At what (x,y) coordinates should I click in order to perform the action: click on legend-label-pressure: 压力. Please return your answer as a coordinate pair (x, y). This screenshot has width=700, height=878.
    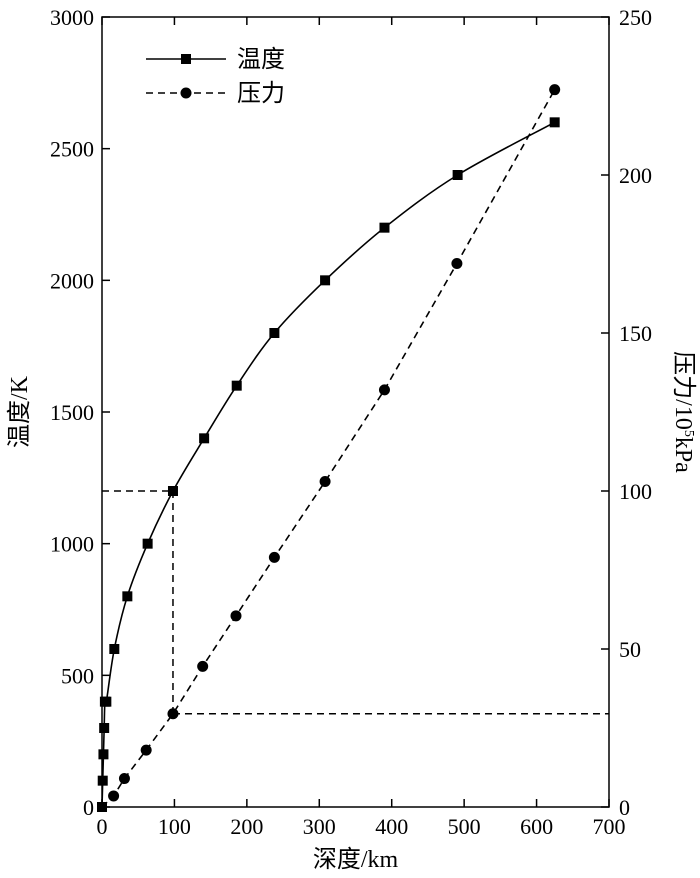
    Looking at the image, I should click on (261, 93).